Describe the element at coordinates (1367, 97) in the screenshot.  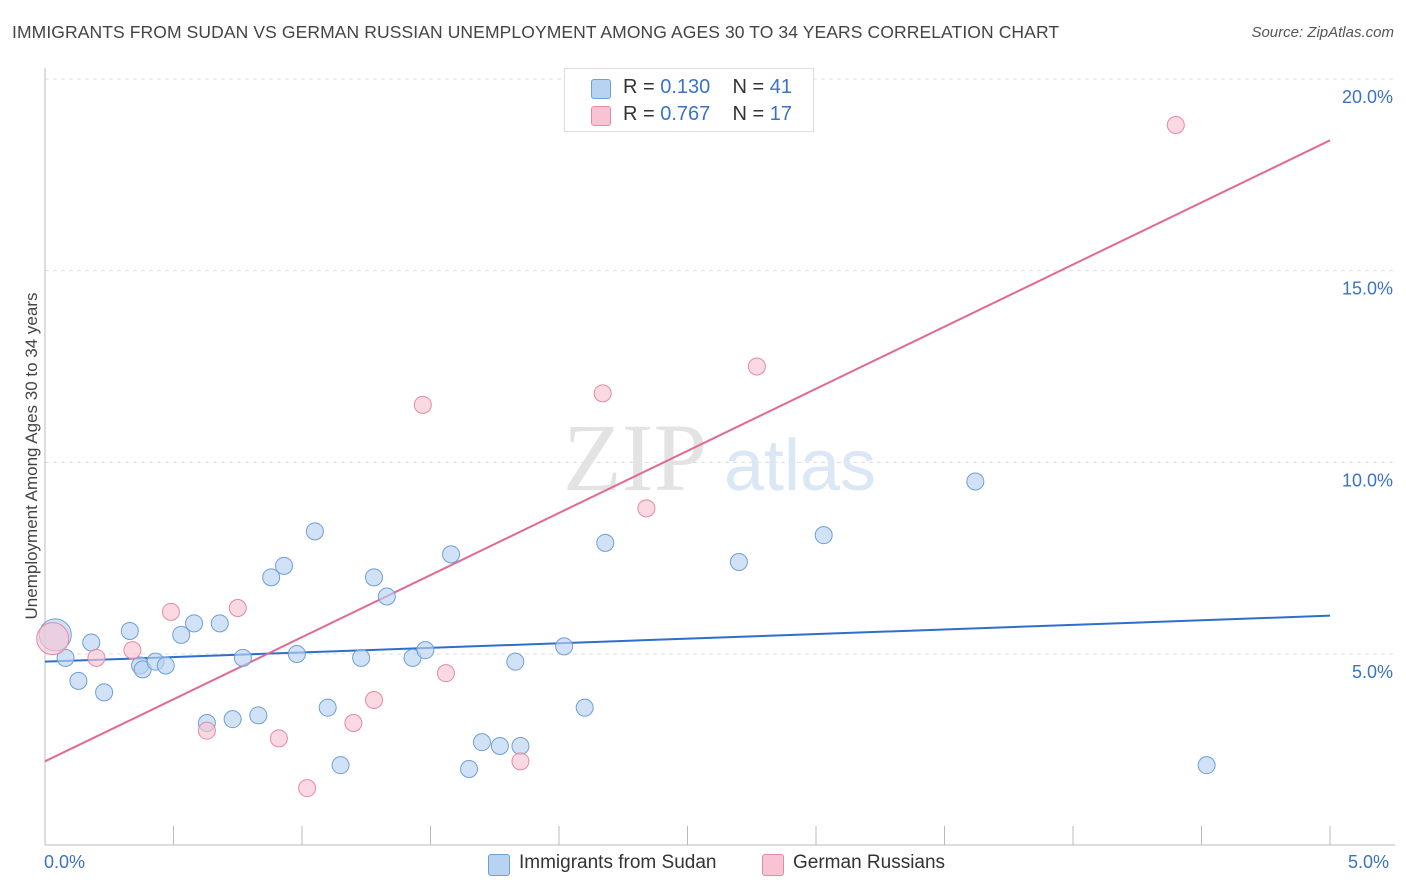
I see `y-tick-label: 20.0%` at that location.